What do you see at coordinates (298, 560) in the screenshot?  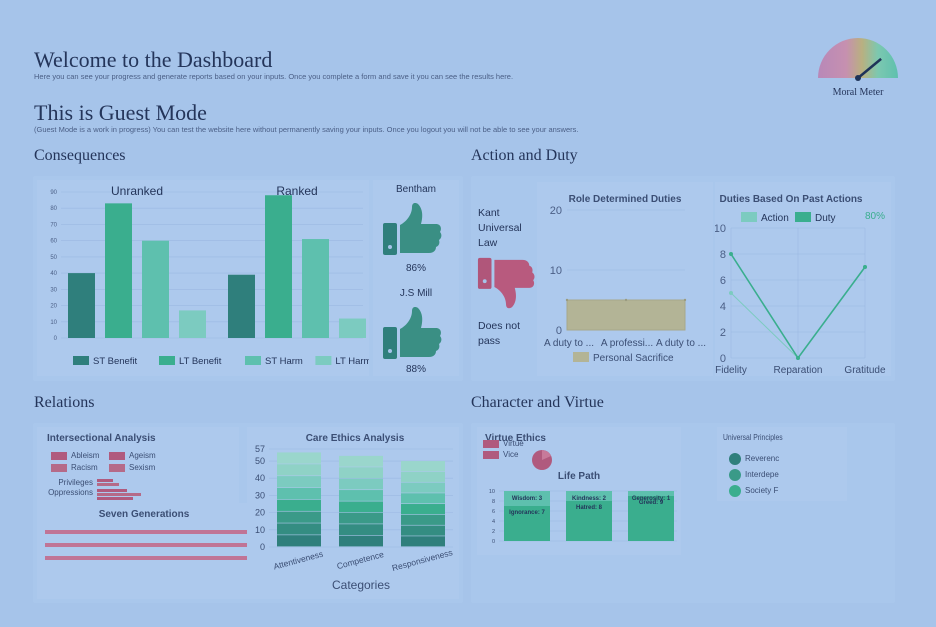 I see `x-tick-label: Attentiveness` at bounding box center [298, 560].